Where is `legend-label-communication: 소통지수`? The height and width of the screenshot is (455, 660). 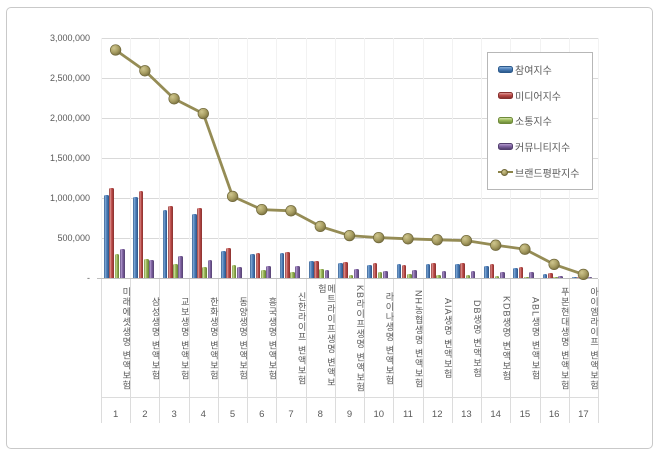 legend-label-communication: 소통지수 is located at coordinates (533, 123).